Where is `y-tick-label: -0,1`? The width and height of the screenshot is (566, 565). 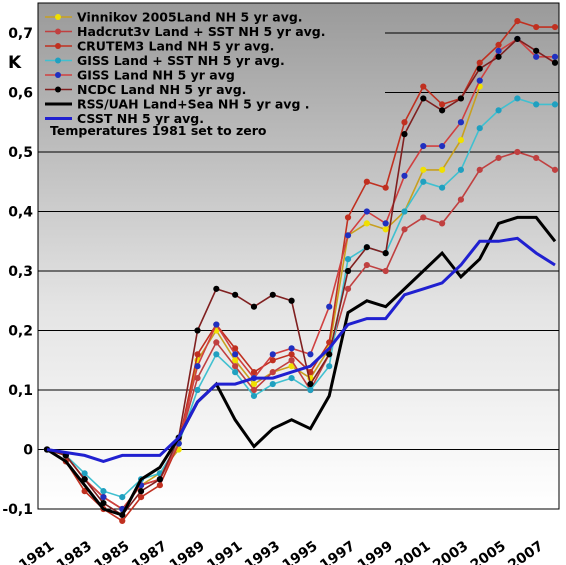
y-tick-label: -0,1 is located at coordinates (17, 510).